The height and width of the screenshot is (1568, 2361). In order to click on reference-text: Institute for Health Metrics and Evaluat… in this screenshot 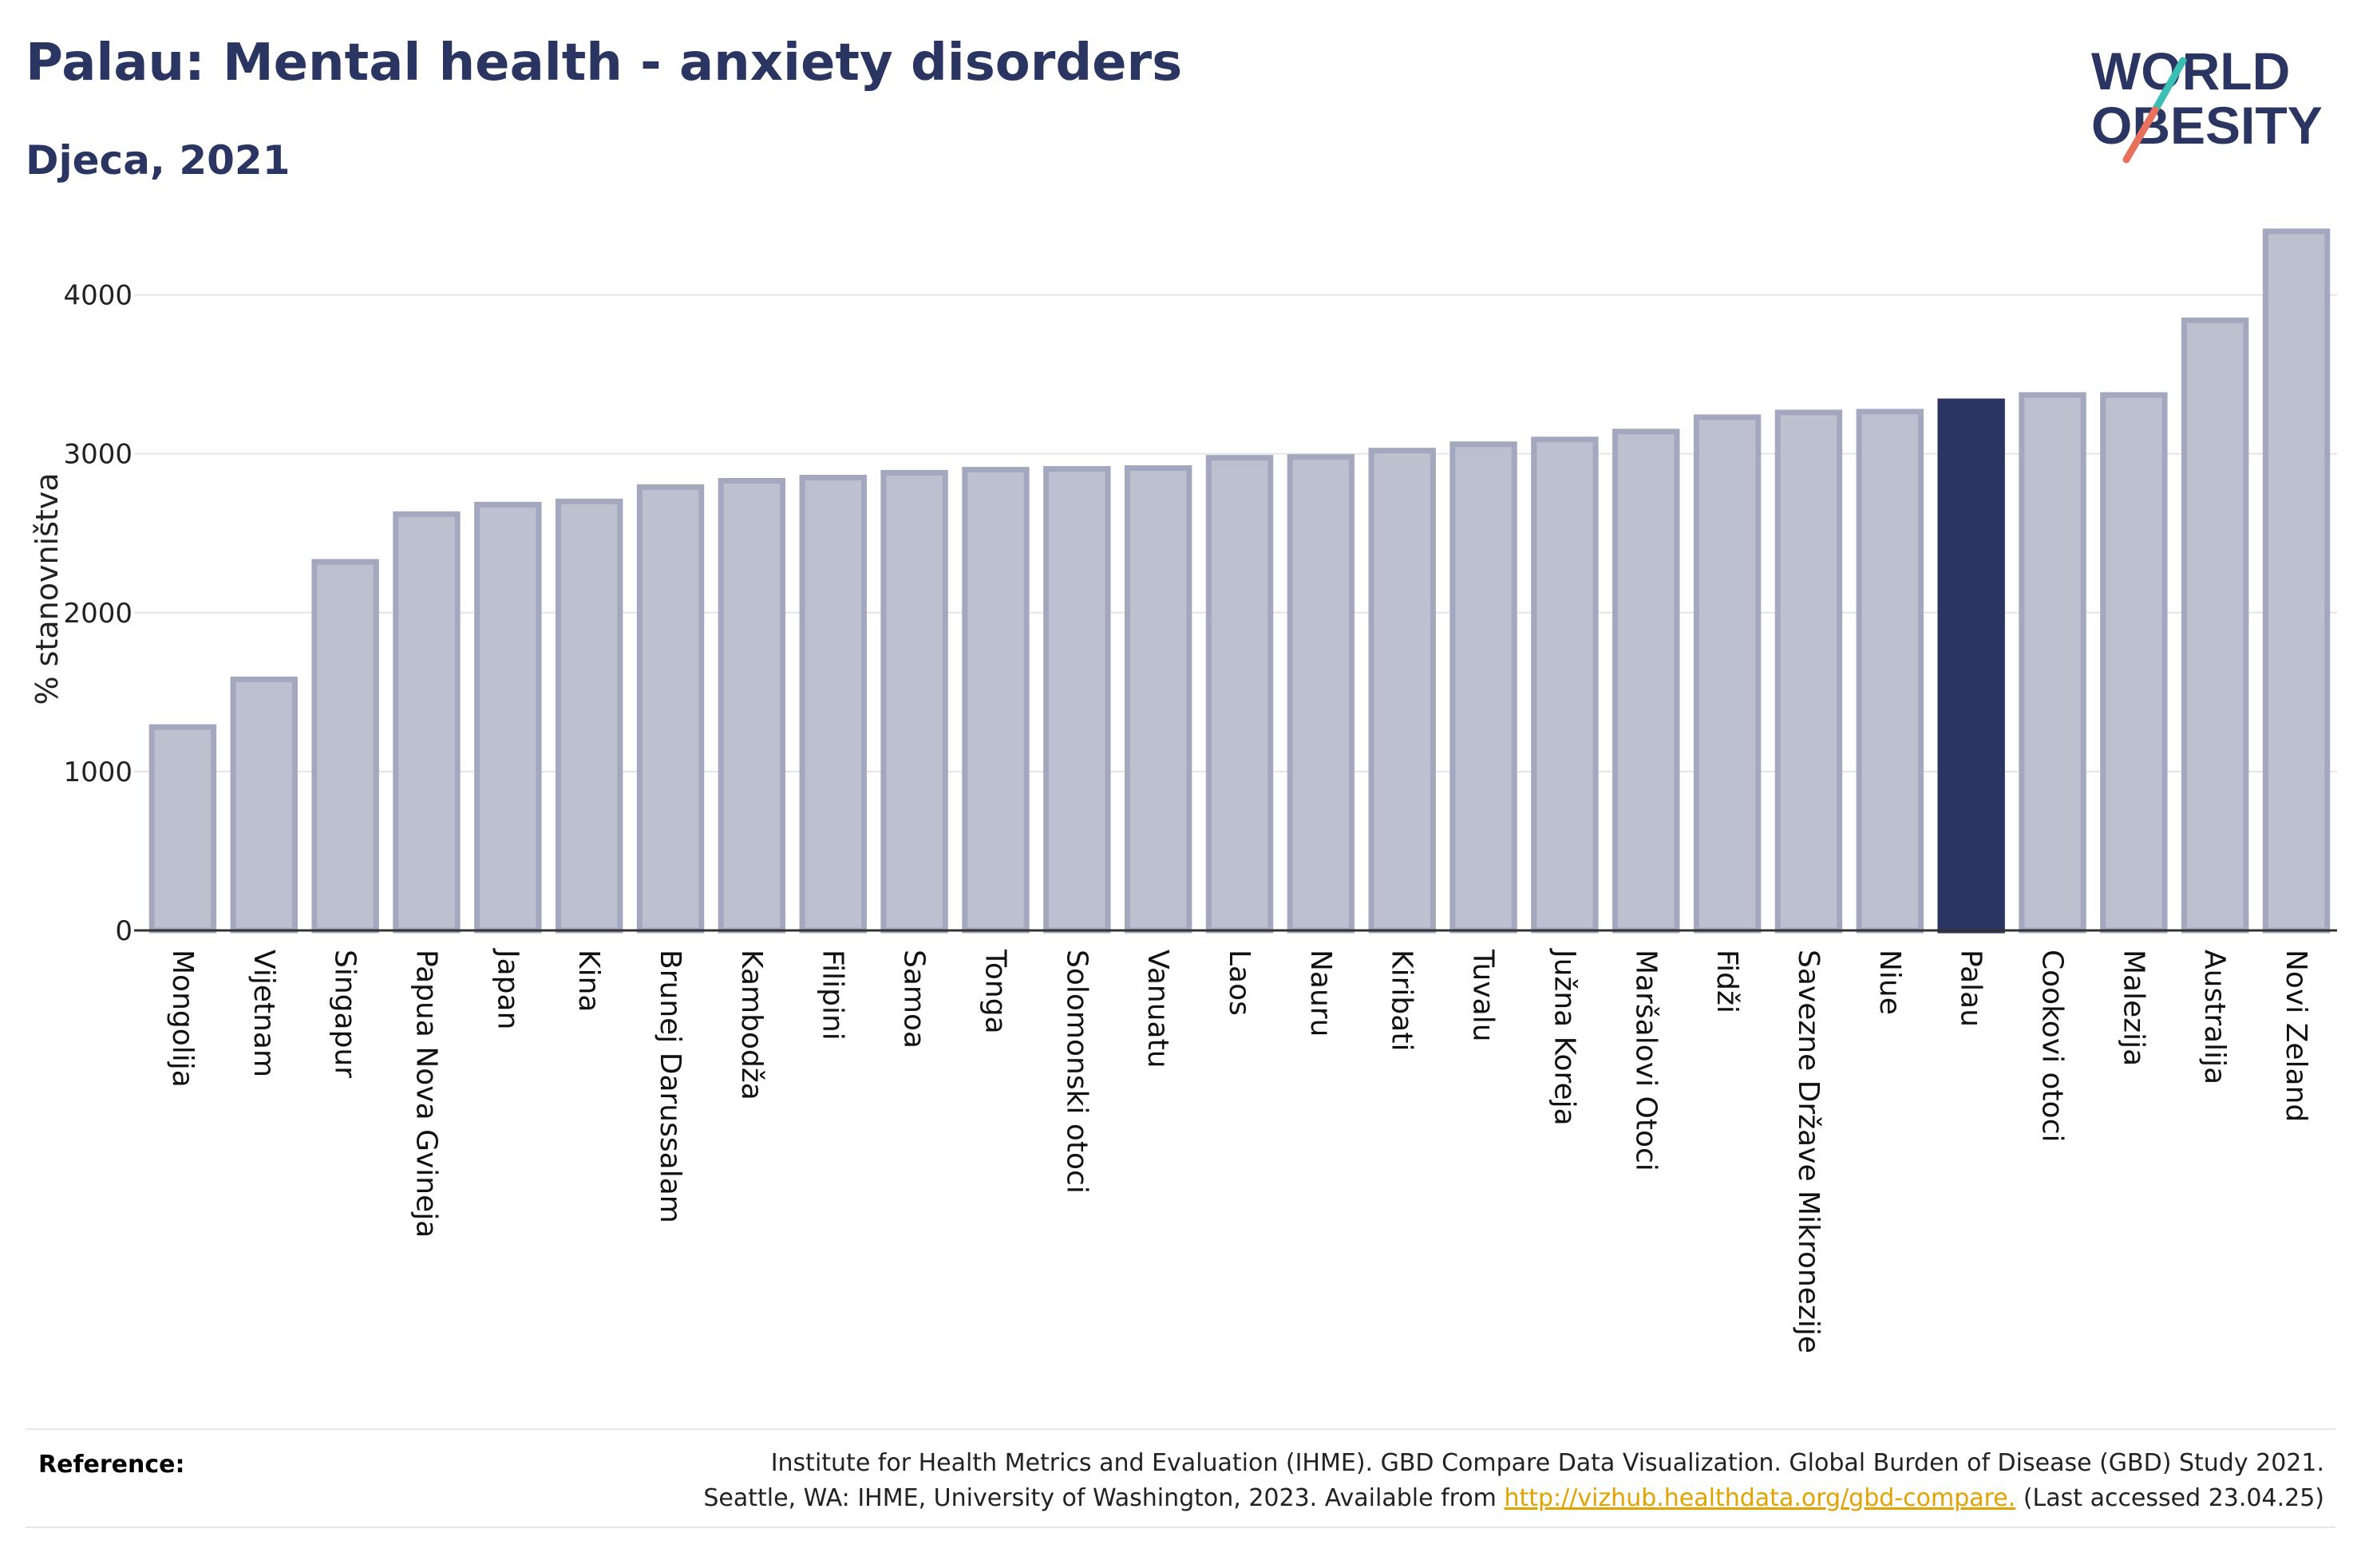, I will do `click(1513, 1480)`.